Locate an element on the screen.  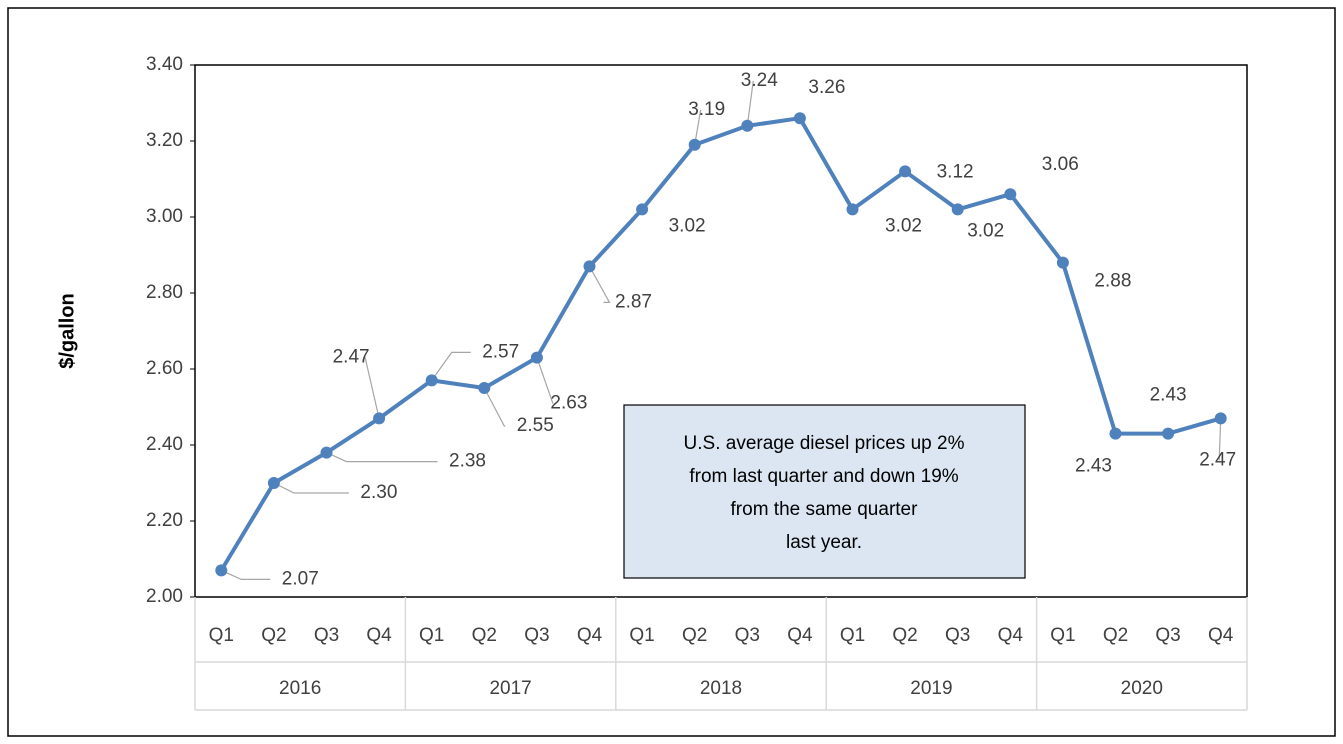
y-tick-label: 2.40 is located at coordinates (164, 444).